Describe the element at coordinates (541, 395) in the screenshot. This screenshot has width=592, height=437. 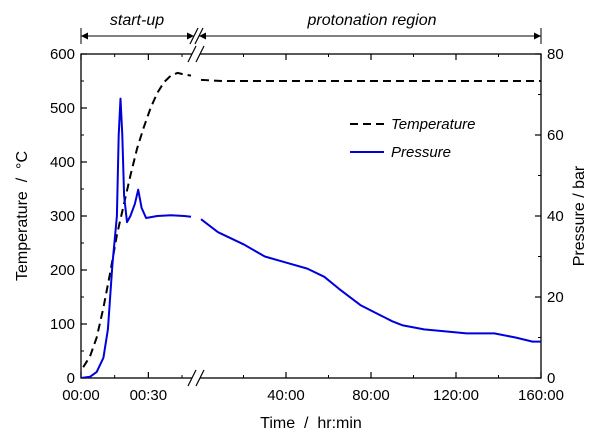
I see `x-tick-label: 160:00` at that location.